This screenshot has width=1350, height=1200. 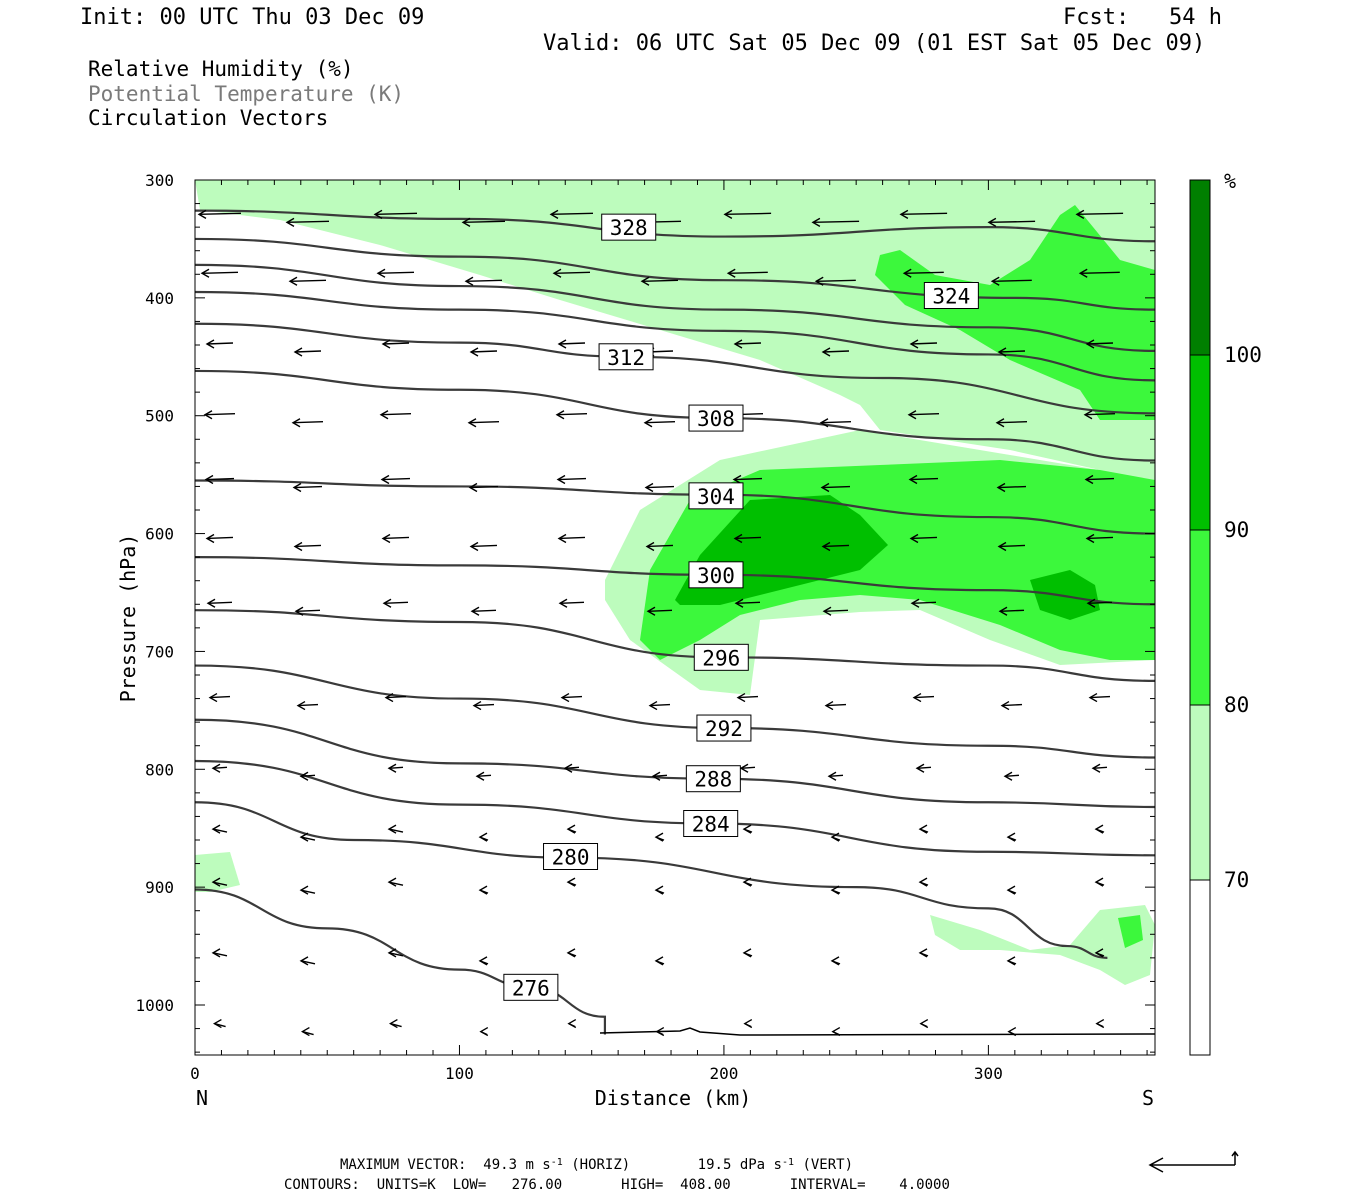 What do you see at coordinates (673, 1098) in the screenshot?
I see `x-axis-title: Distance (km)` at bounding box center [673, 1098].